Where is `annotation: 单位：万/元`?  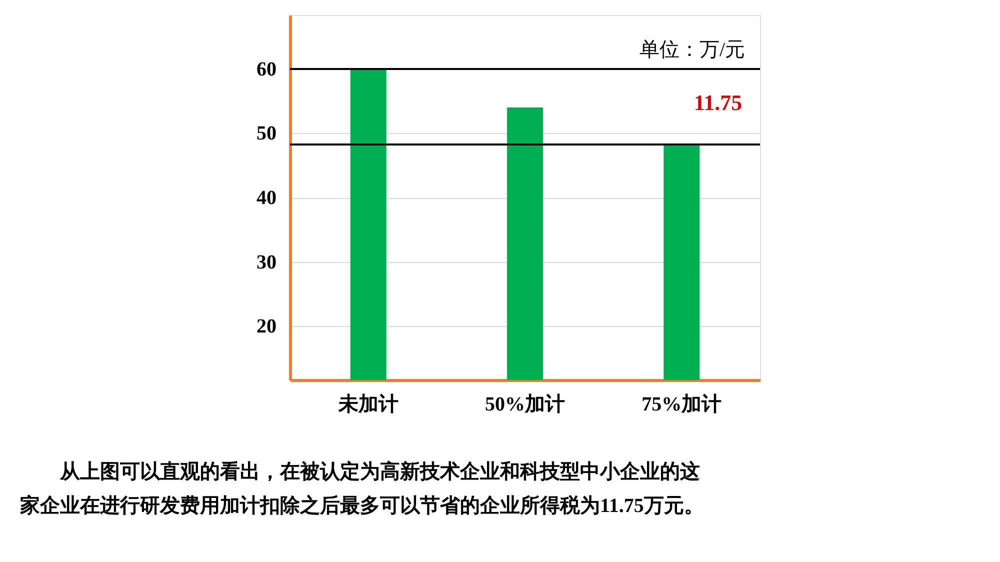
annotation: 单位：万/元 is located at coordinates (692, 50).